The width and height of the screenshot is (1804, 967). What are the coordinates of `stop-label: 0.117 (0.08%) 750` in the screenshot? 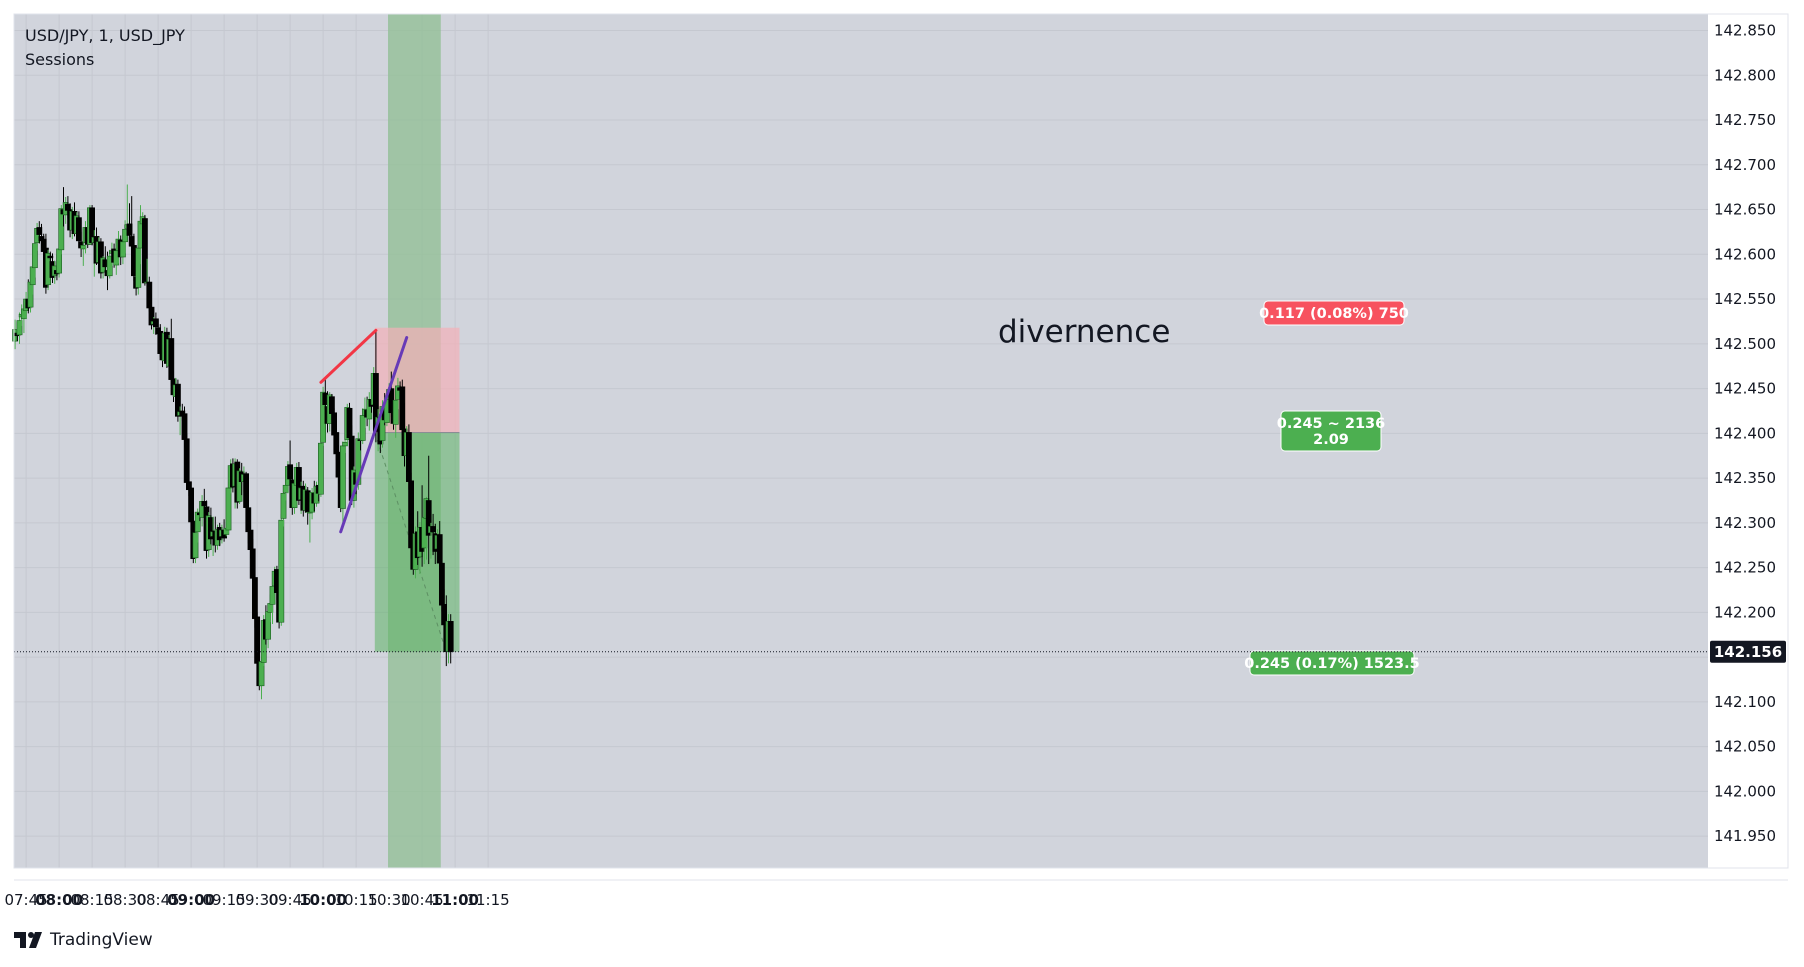 It's located at (1334, 313).